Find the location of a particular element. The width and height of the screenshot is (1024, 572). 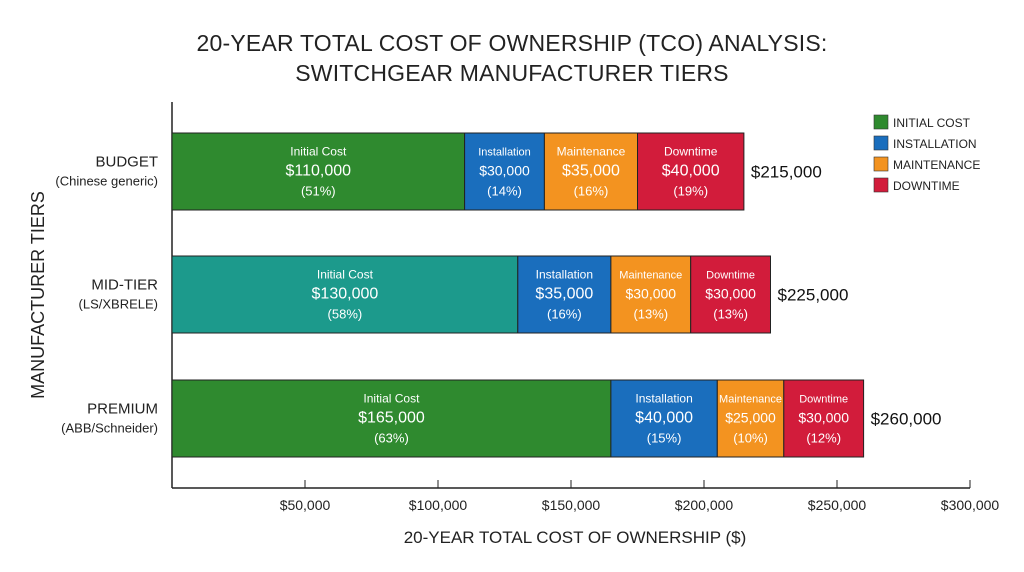

legend-label: INITIAL COST is located at coordinates (932, 123).